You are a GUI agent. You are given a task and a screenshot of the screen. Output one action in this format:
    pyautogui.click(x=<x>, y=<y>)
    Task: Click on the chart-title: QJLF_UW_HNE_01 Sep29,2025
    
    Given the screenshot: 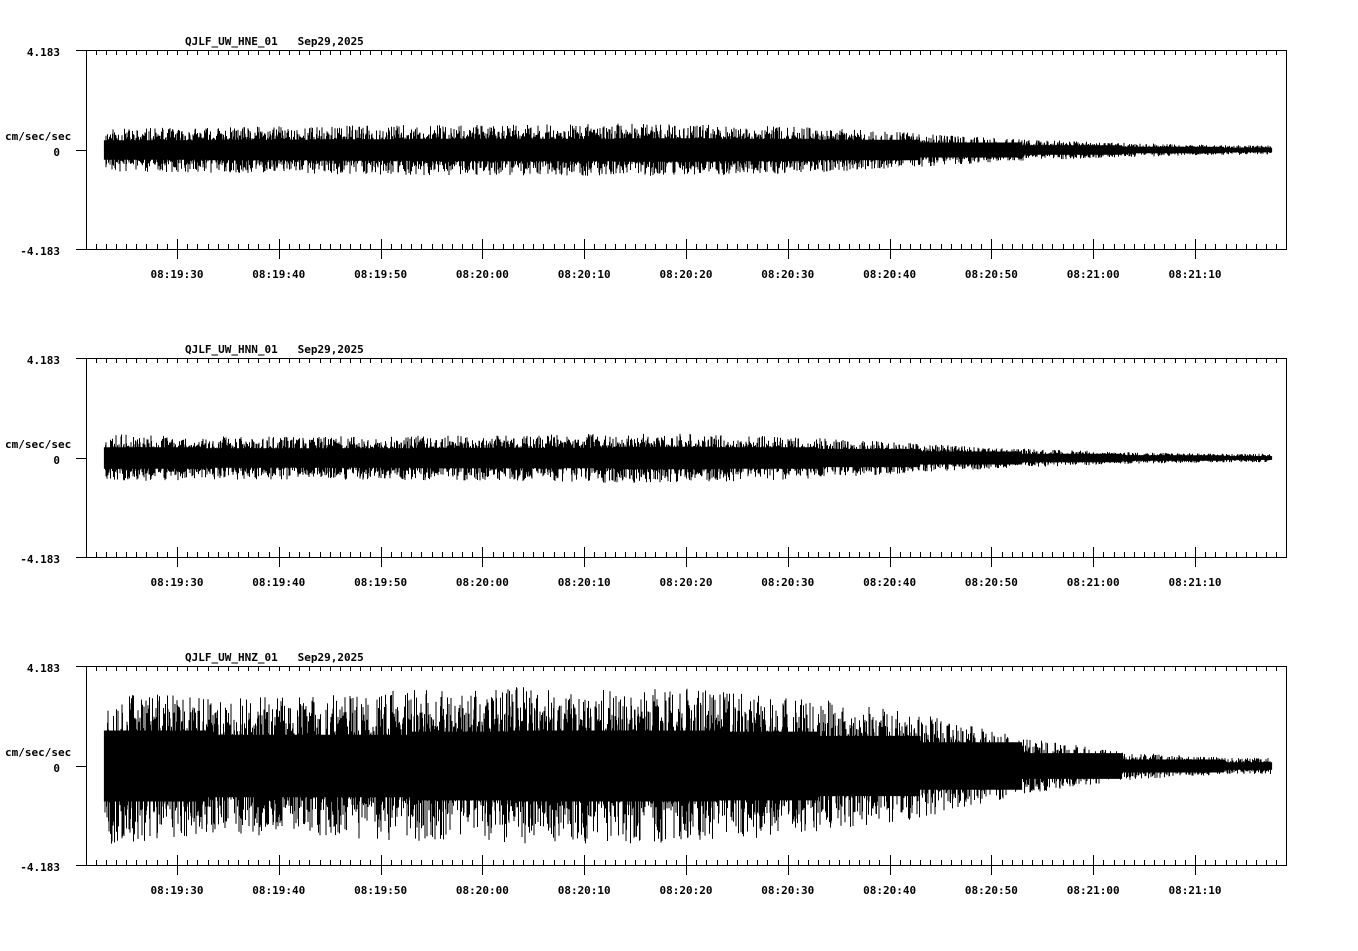 What is the action you would take?
    pyautogui.click(x=274, y=41)
    